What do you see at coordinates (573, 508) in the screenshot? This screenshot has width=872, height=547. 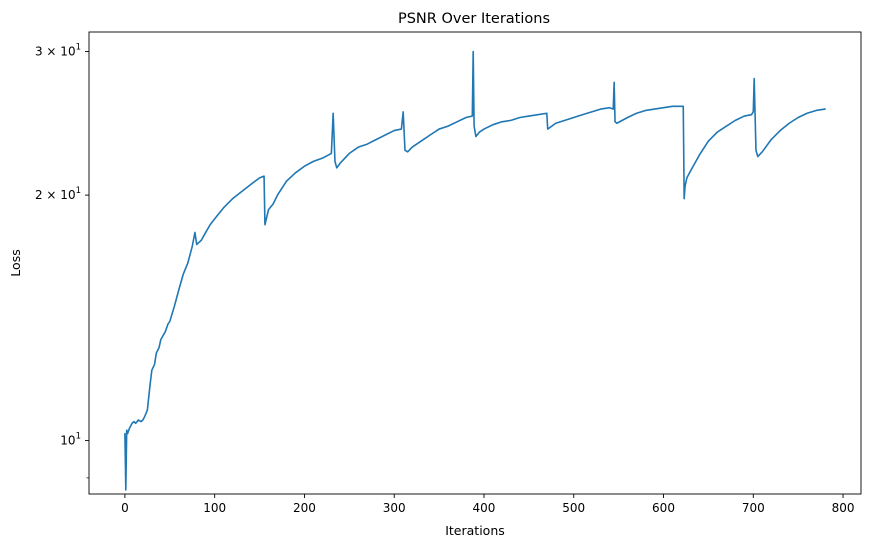 I see `x-tick-label: 500` at bounding box center [573, 508].